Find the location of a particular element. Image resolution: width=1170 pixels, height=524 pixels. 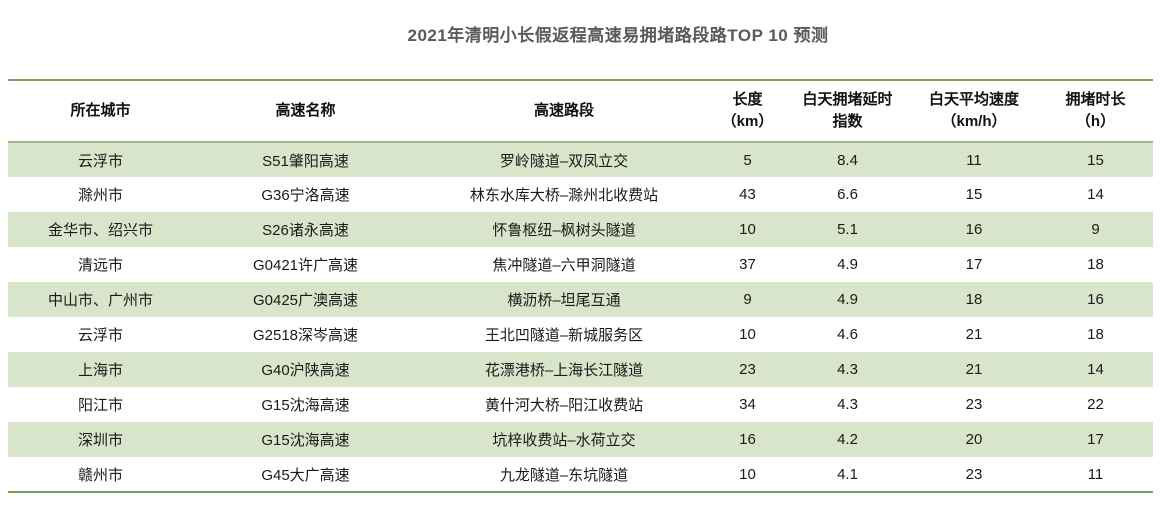

table-row: 滁州市 G36宁洛高速 林东水库大桥–滁州北收费站 43 6.6 15 14 is located at coordinates (580, 194).